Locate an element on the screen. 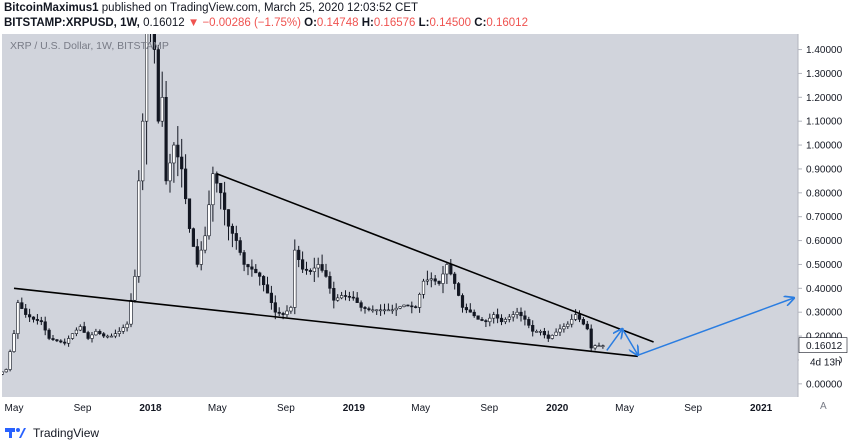 This screenshot has height=445, width=850. price-tag-box is located at coordinates (823, 345).